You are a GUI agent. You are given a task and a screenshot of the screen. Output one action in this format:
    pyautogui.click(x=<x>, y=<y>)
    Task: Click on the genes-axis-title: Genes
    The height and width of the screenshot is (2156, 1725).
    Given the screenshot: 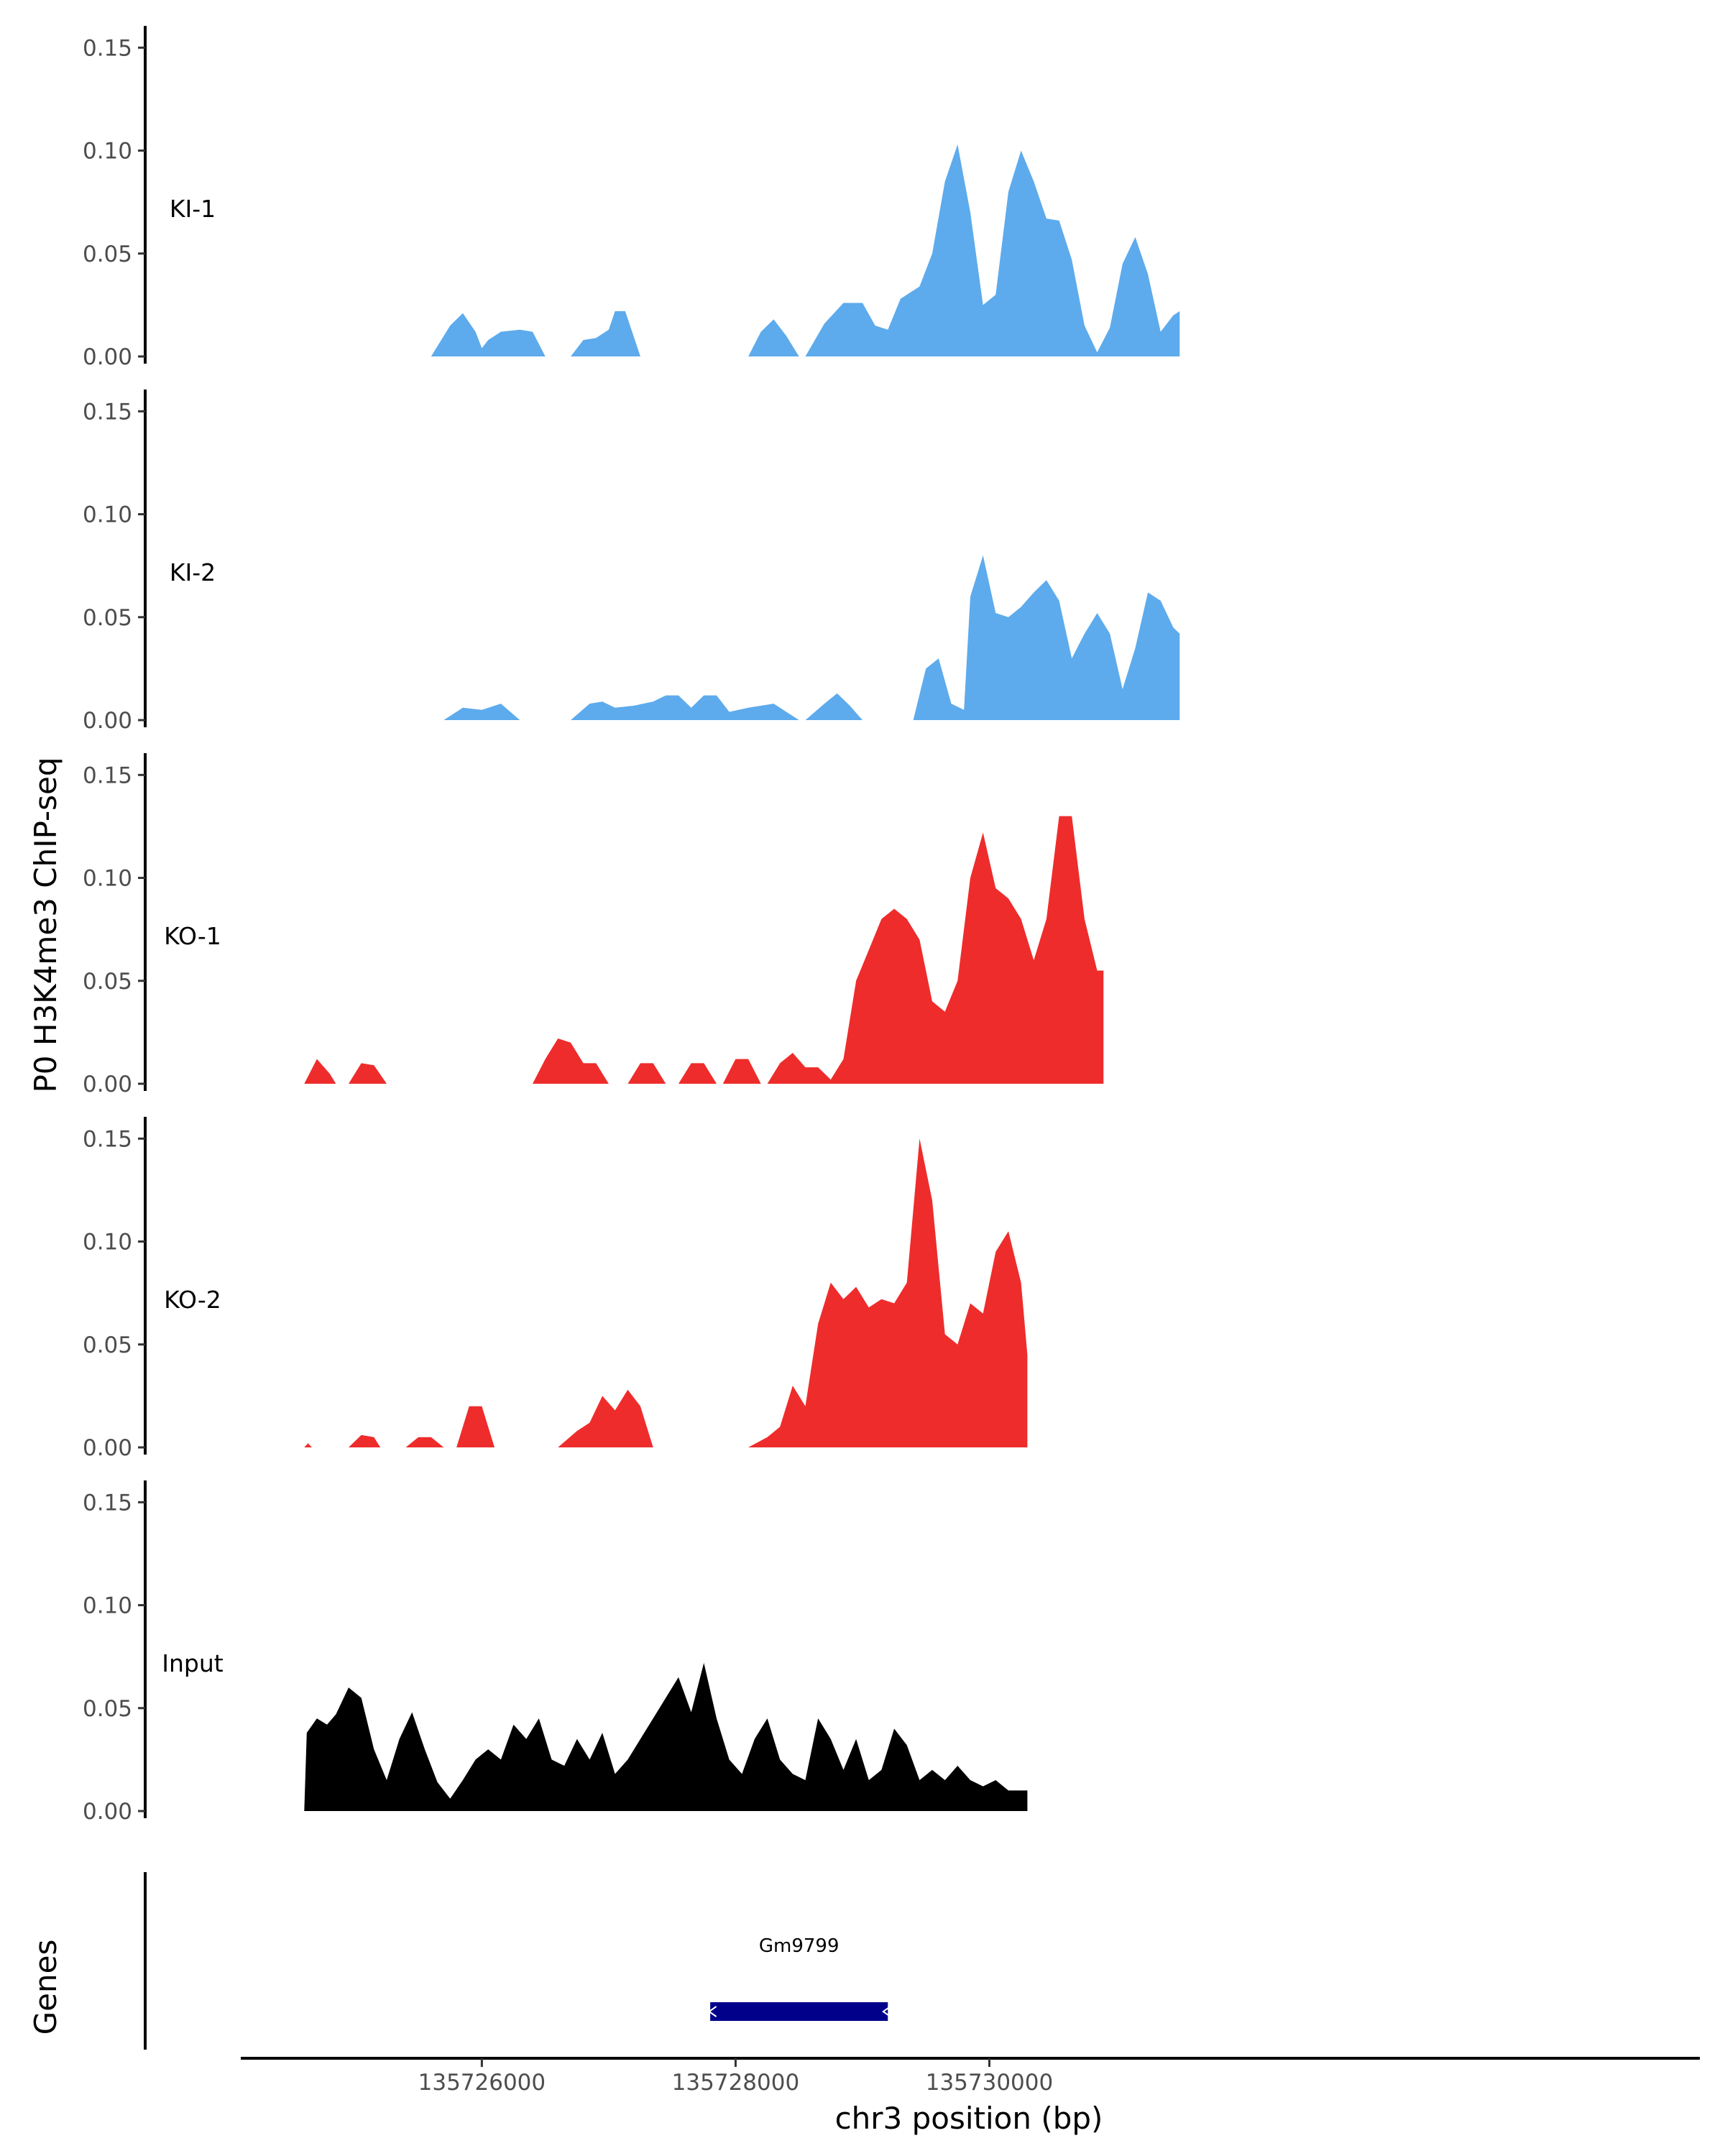 What is the action you would take?
    pyautogui.click(x=45, y=1987)
    